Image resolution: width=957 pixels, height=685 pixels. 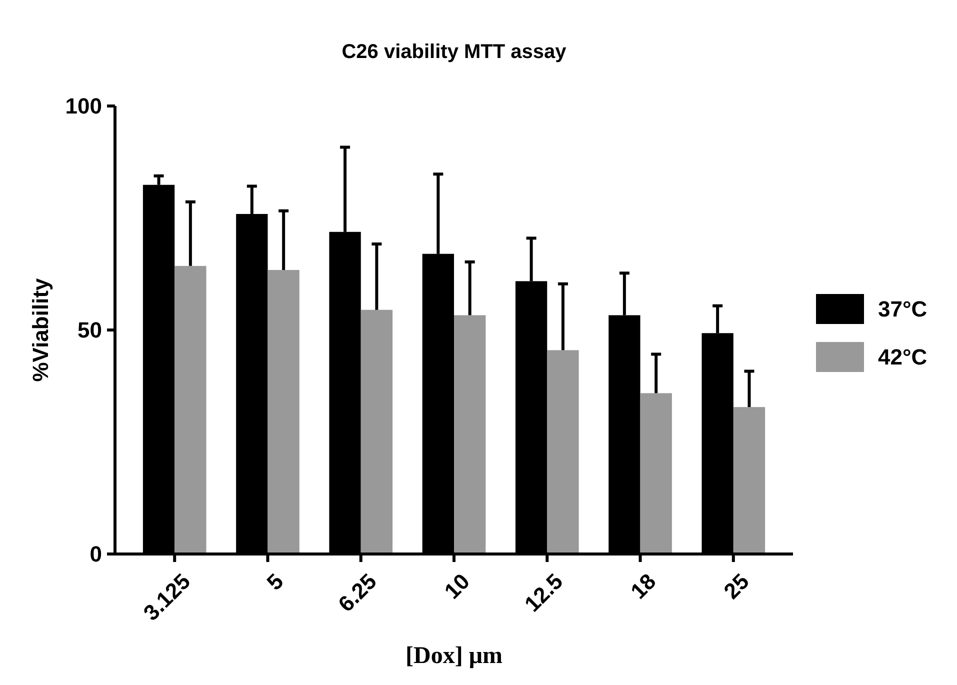 I want to click on chart-title: C26 viability MTT assay, so click(x=455, y=52).